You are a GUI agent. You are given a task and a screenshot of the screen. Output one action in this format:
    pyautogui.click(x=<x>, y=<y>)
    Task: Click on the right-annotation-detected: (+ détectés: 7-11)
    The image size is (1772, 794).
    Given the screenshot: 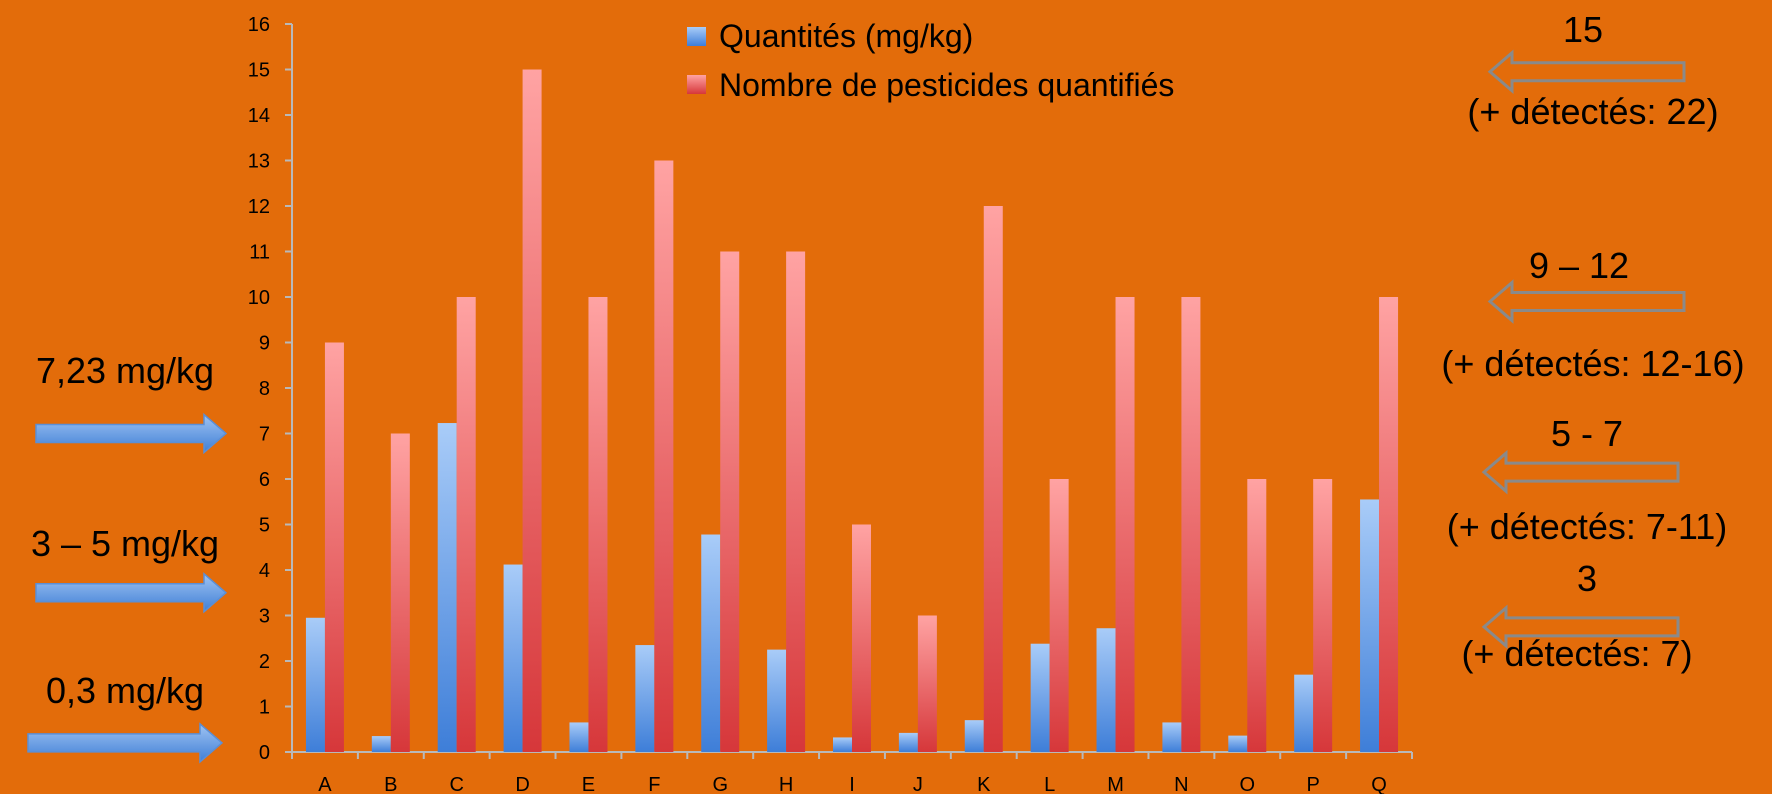 What is the action you would take?
    pyautogui.click(x=1587, y=526)
    